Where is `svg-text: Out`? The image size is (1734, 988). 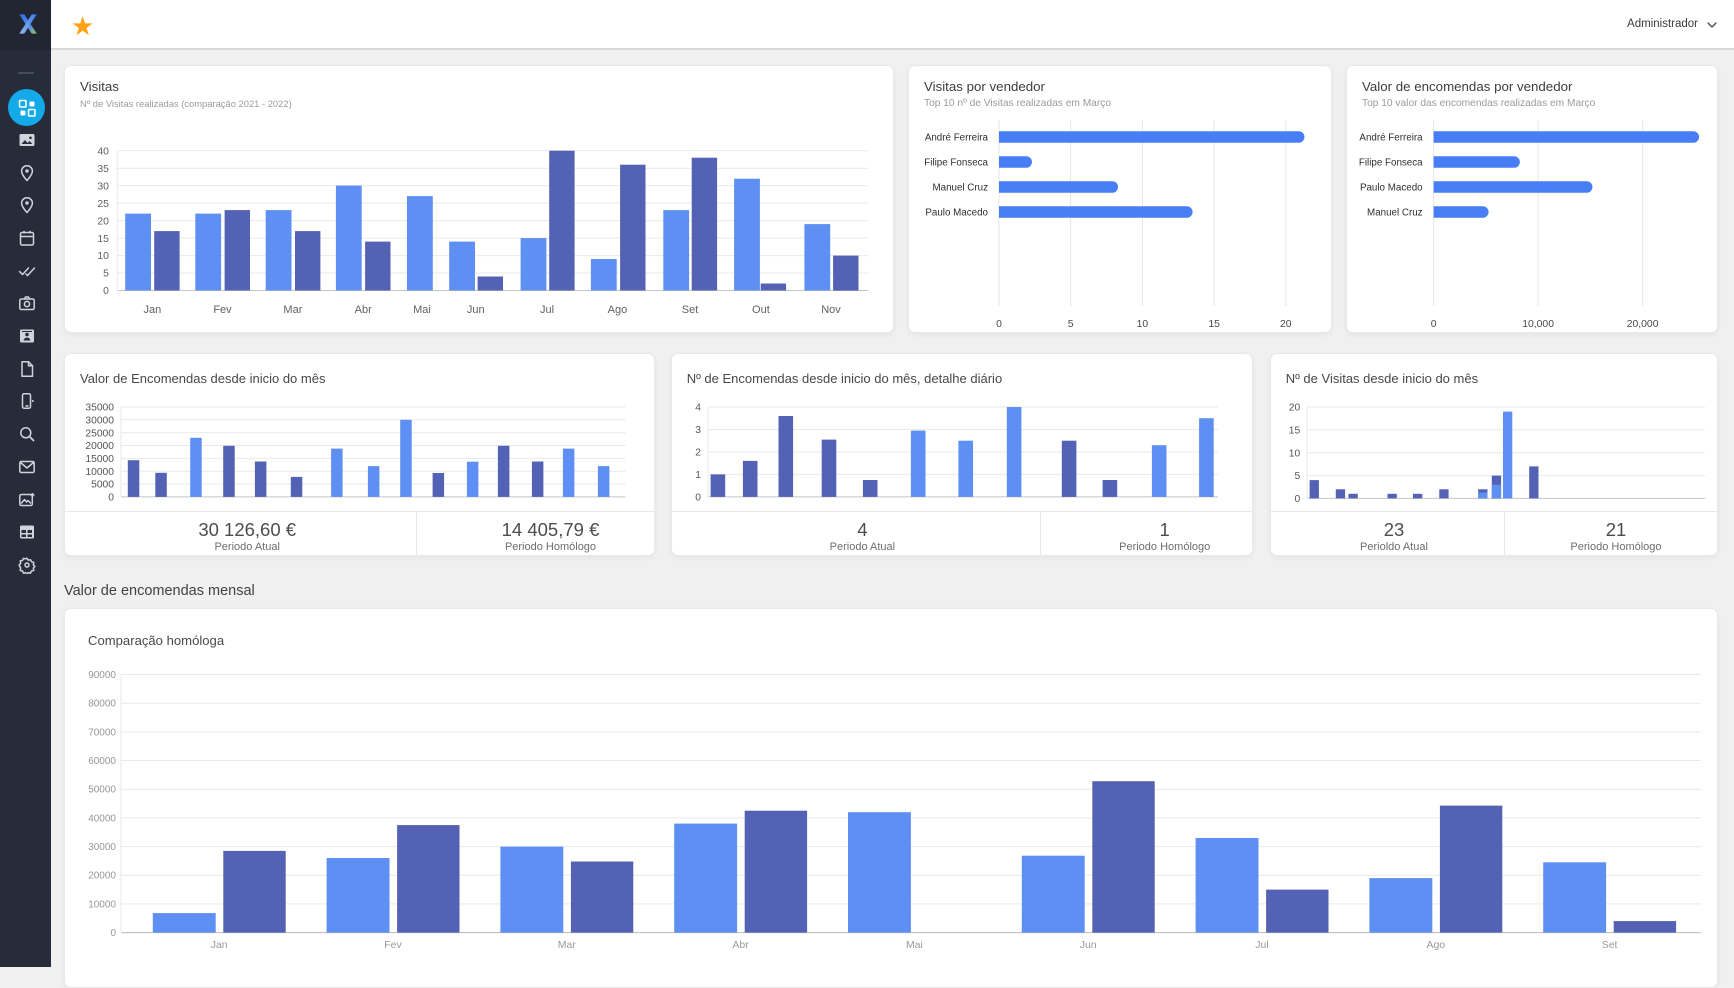
svg-text: Out is located at coordinates (761, 310).